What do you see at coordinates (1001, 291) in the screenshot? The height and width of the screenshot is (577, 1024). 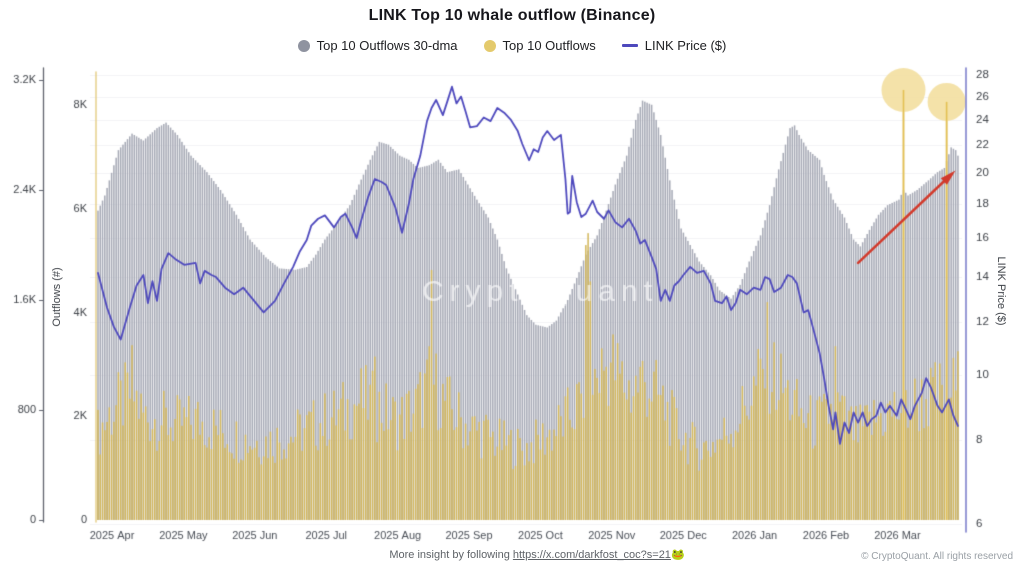 I see `y-axis-title-price: LINK Price ($)` at bounding box center [1001, 291].